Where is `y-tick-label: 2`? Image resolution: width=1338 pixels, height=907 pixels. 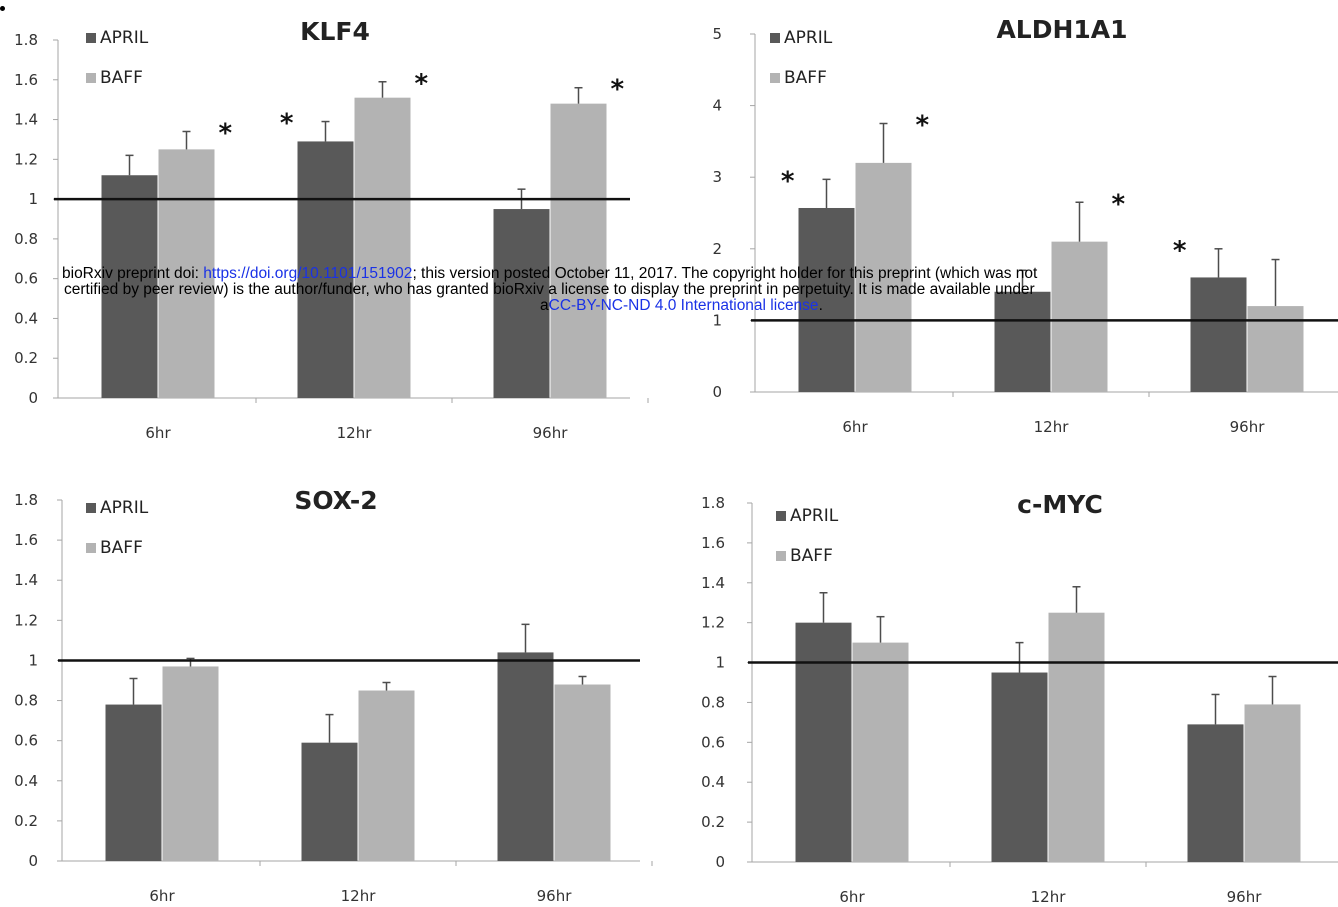
y-tick-label: 2 is located at coordinates (717, 249).